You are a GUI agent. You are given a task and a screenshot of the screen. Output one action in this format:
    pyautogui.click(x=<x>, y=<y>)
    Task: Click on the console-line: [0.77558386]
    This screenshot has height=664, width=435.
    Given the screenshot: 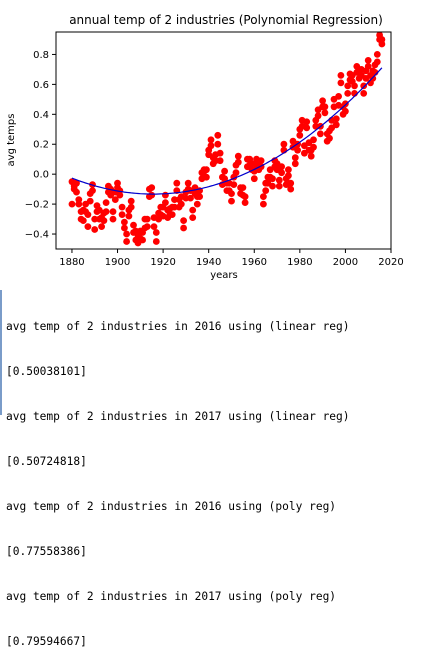 What is the action you would take?
    pyautogui.click(x=46, y=551)
    